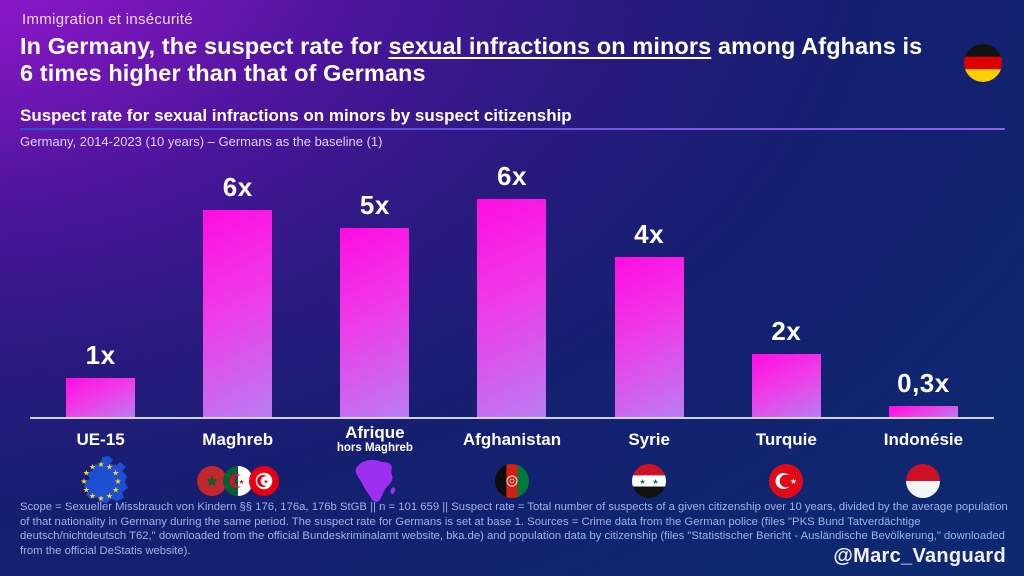 The image size is (1024, 576). I want to click on maghreb-flags-icon: ★ ★ ★, so click(238, 481).